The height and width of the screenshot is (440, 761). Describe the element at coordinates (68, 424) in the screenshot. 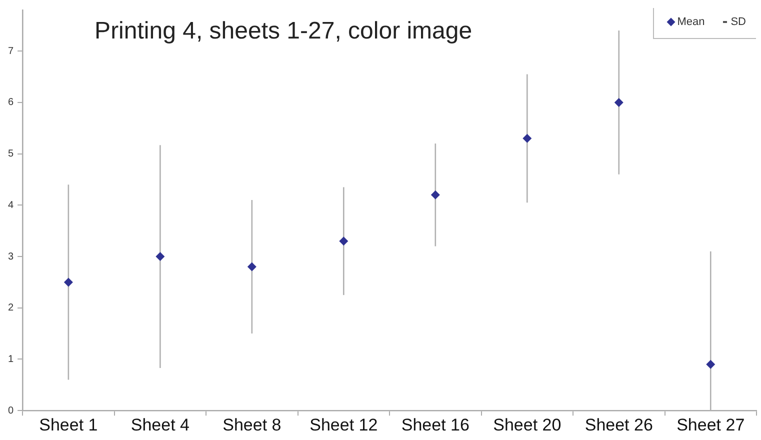

I see `x-tick-label: Sheet 1` at that location.